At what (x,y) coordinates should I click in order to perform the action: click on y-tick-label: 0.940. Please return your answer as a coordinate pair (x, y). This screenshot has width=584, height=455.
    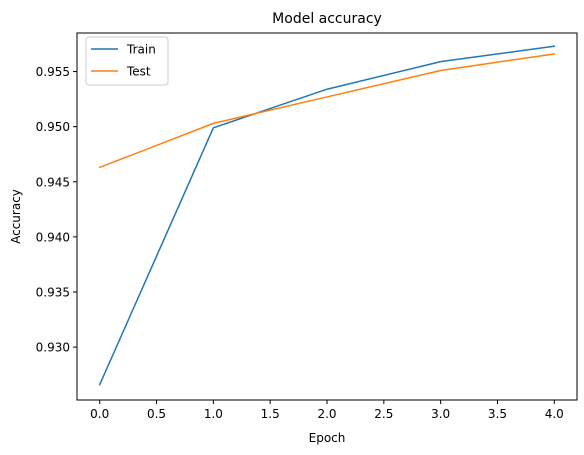
    Looking at the image, I should click on (53, 237).